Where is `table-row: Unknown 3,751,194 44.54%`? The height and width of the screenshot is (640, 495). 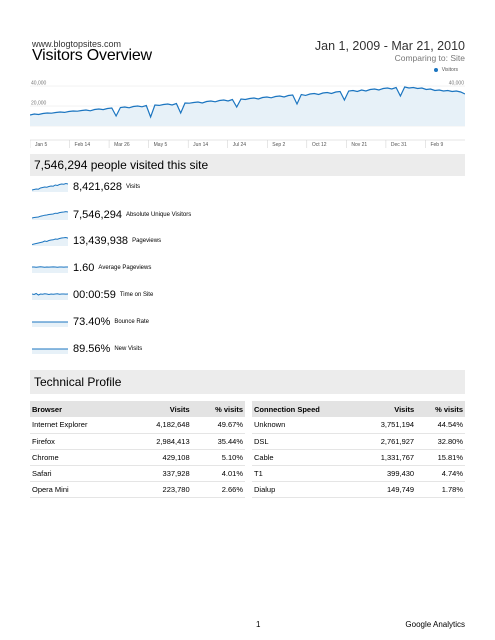 table-row: Unknown 3,751,194 44.54% is located at coordinates (358, 425).